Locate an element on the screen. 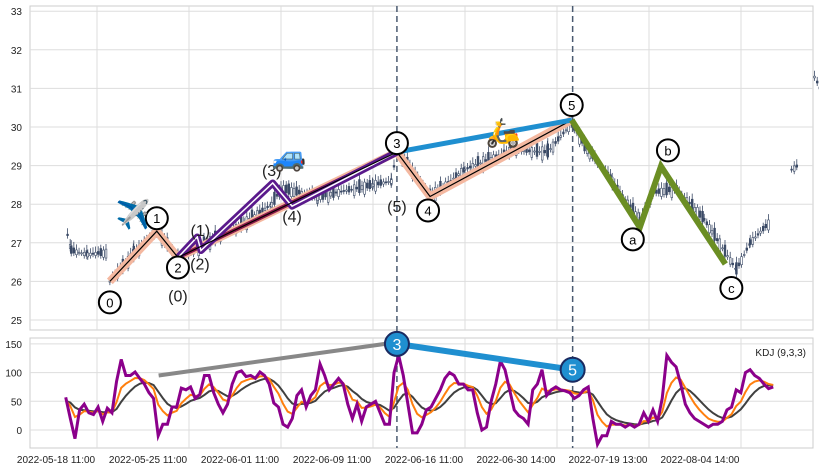  price-tick-label: 28 is located at coordinates (17, 205).